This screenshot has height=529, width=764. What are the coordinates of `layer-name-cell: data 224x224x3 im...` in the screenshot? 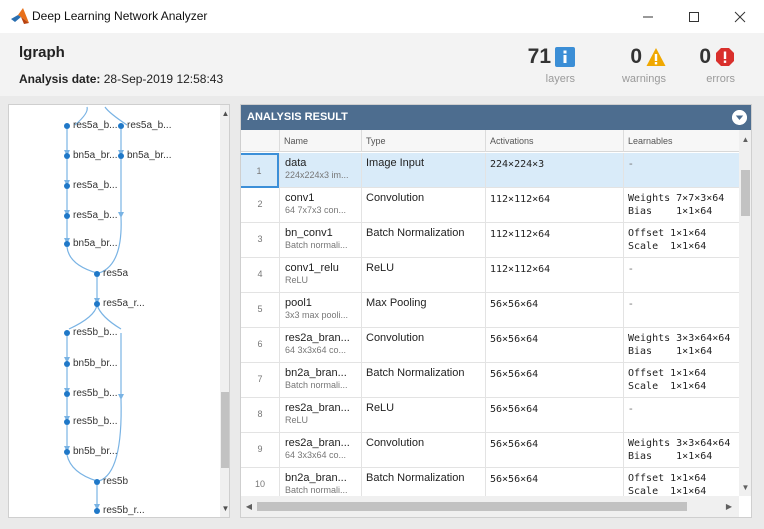 It's located at (320, 170).